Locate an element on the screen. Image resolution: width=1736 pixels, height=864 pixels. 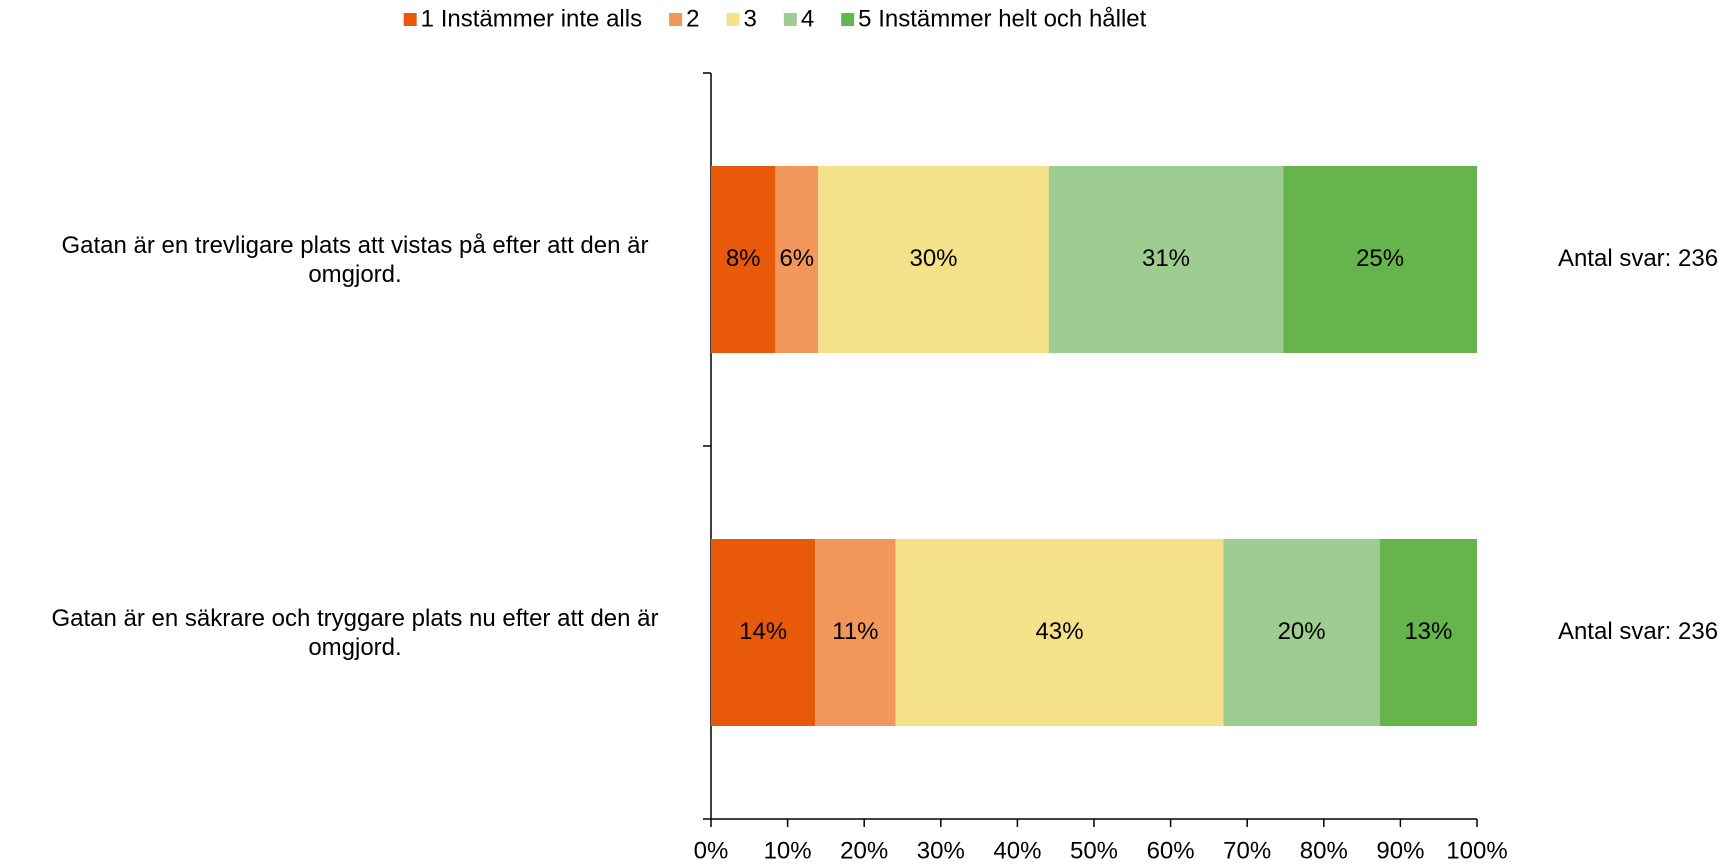
data-label: 11% is located at coordinates (855, 631).